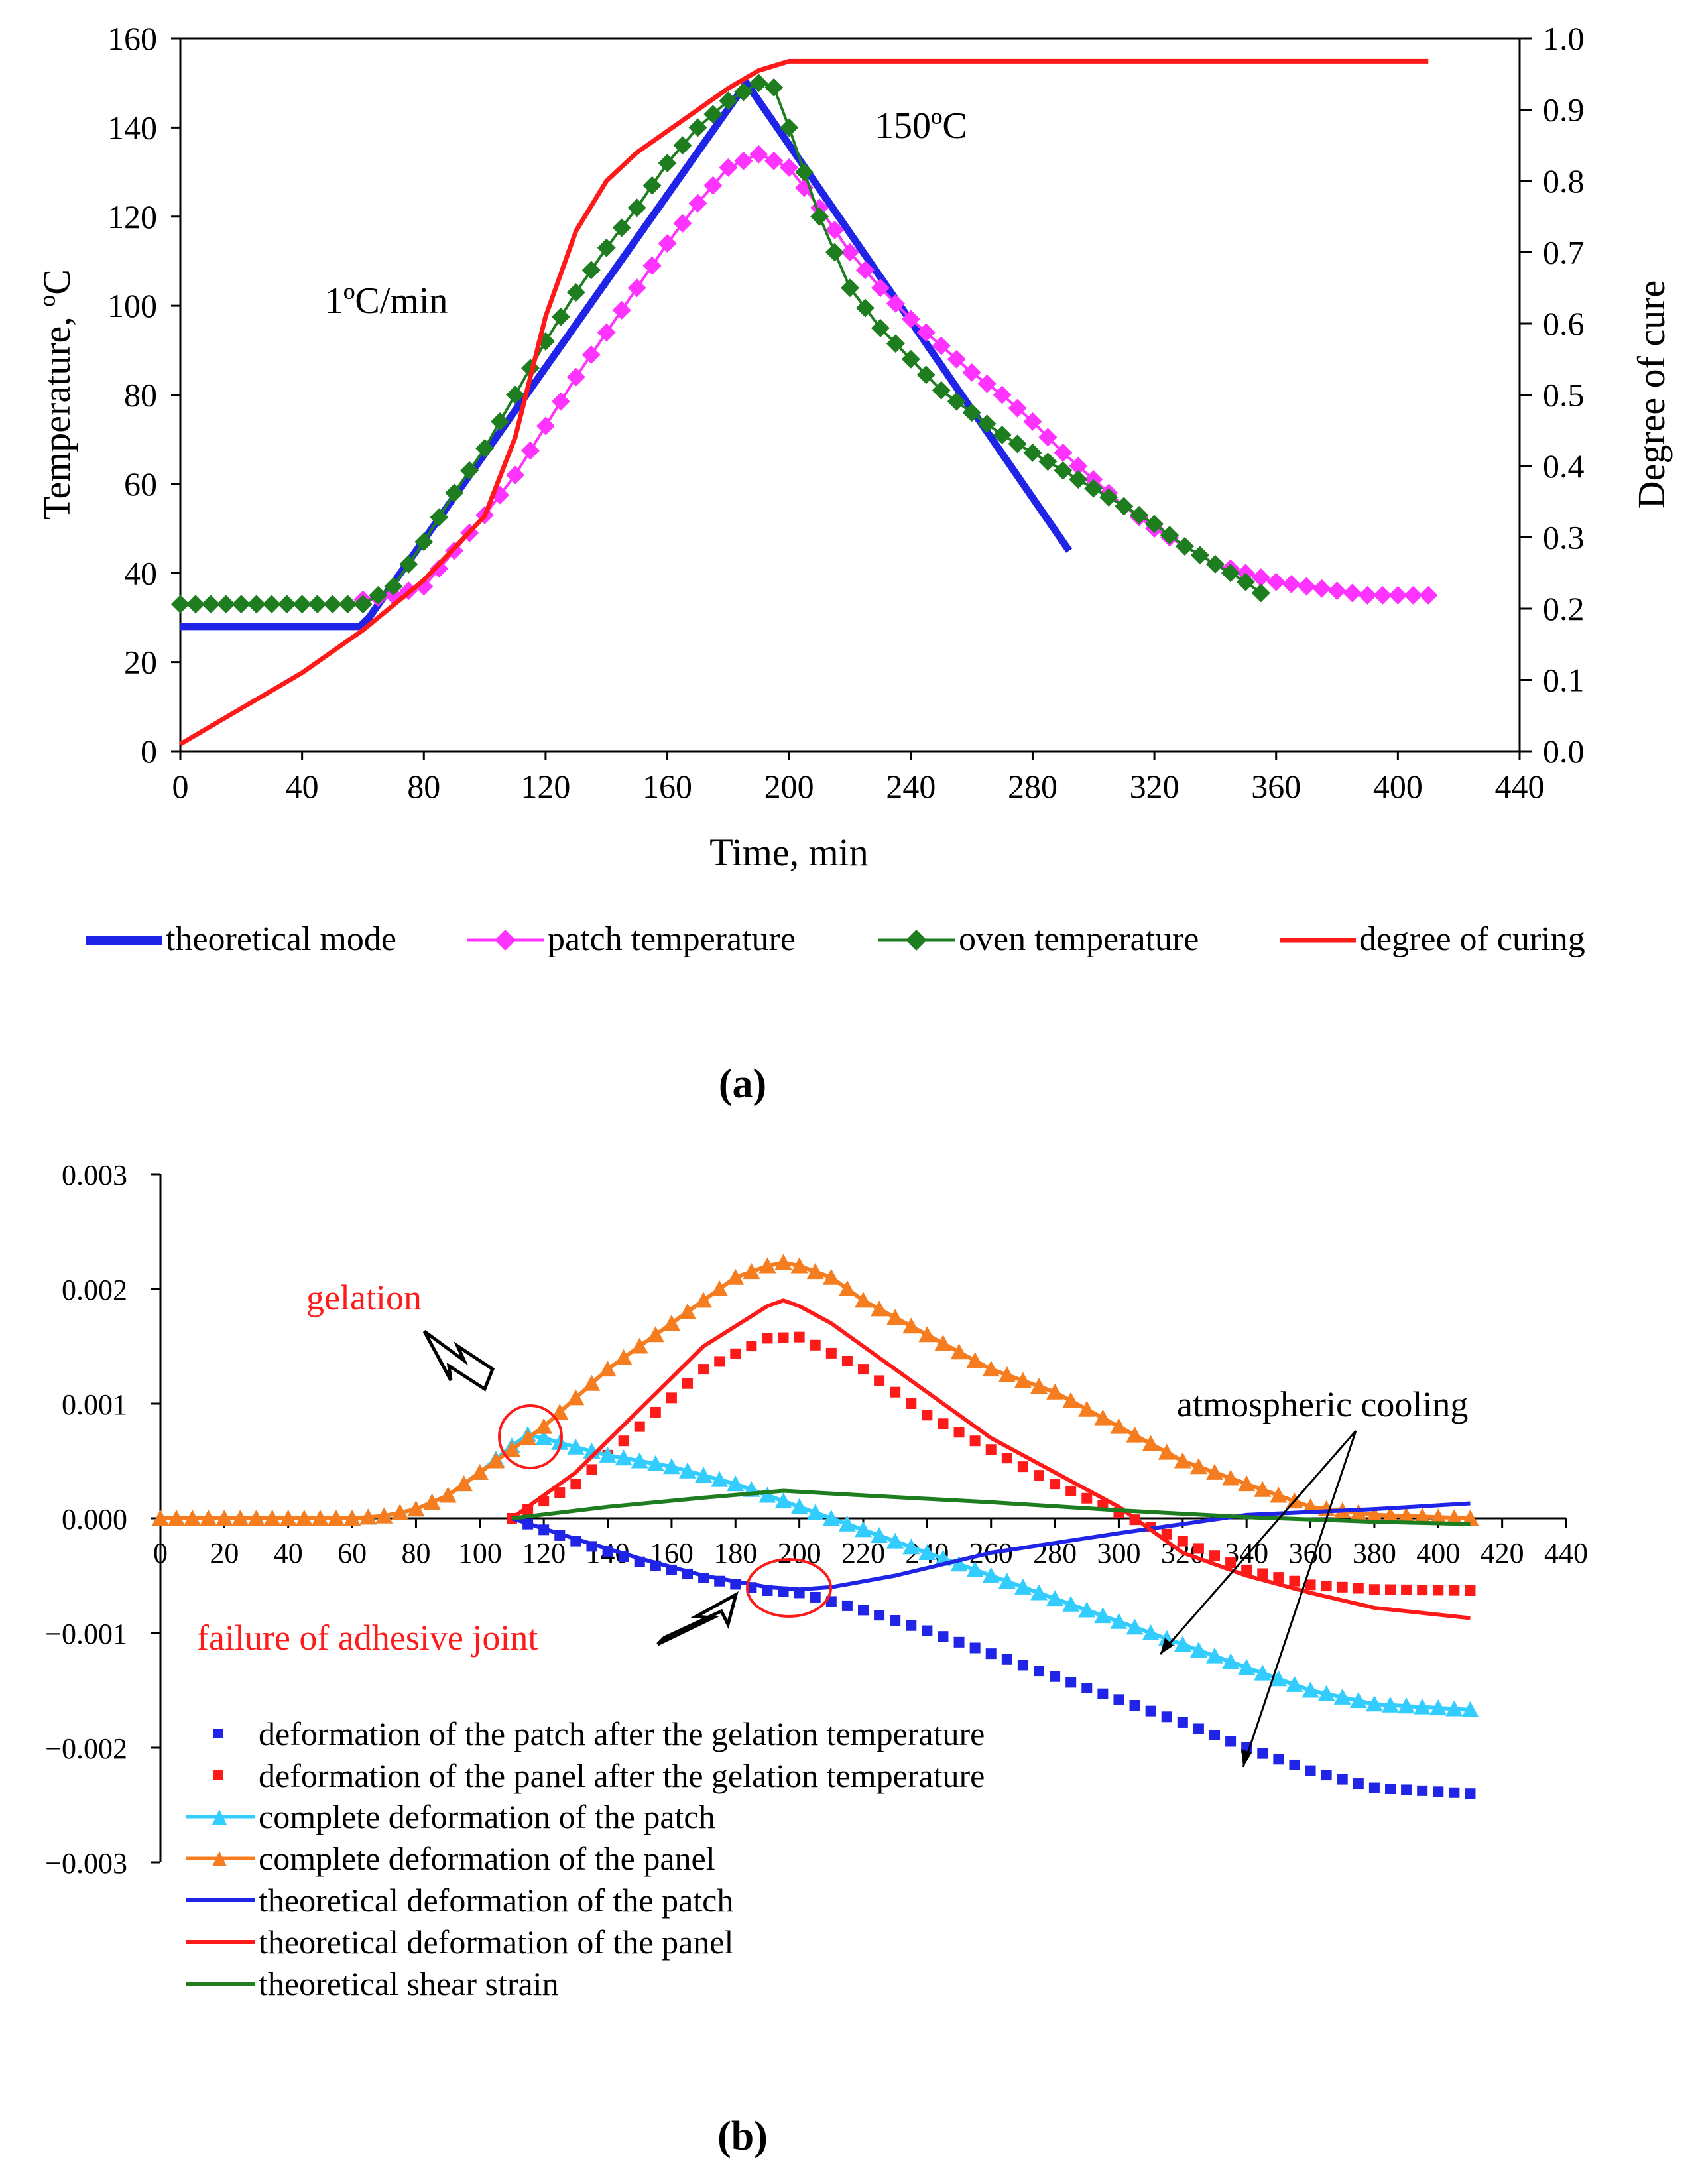 This screenshot has height=2184, width=1694. Describe the element at coordinates (103, 1519) in the screenshot. I see `chart-b-y-ticks: −0.003 −0.002 −0.001 0.000 0.001 0.002 0.003` at that location.